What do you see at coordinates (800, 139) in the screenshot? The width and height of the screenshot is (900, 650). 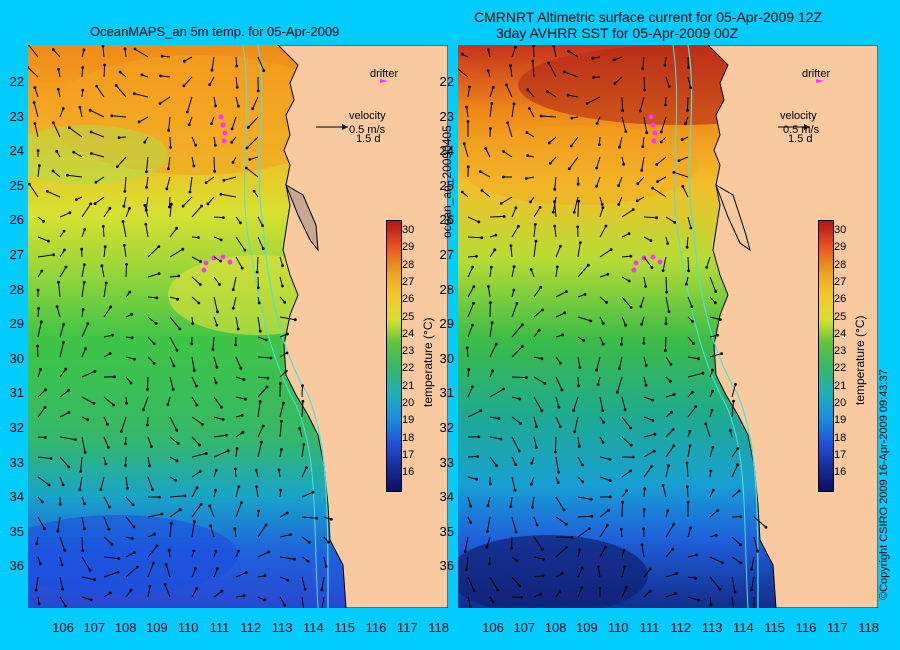 I see `velocity-legend-period: 1.5 d` at bounding box center [800, 139].